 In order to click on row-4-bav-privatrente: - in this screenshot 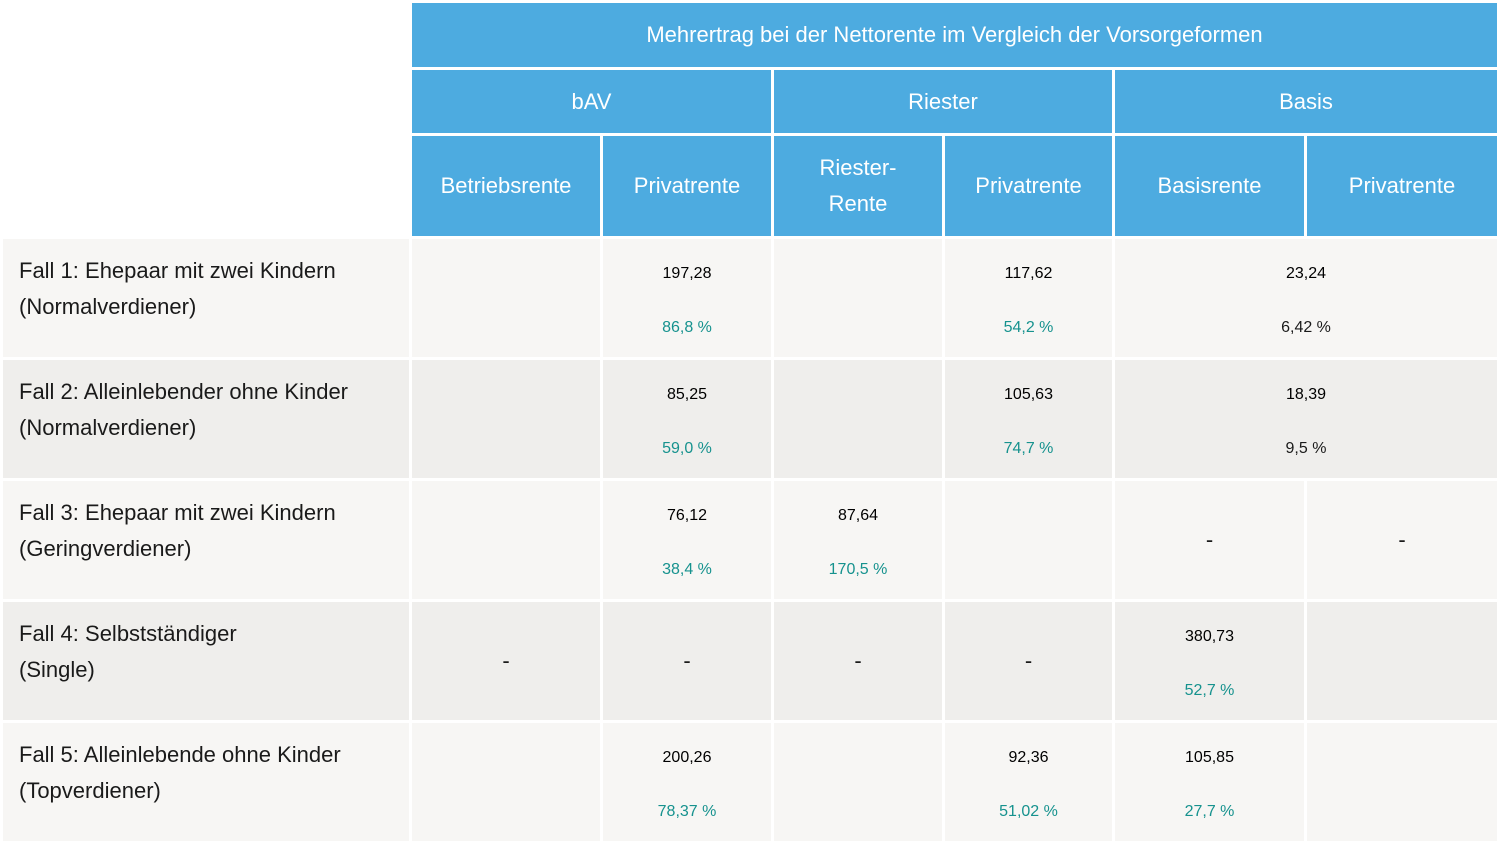, I will do `click(687, 661)`.